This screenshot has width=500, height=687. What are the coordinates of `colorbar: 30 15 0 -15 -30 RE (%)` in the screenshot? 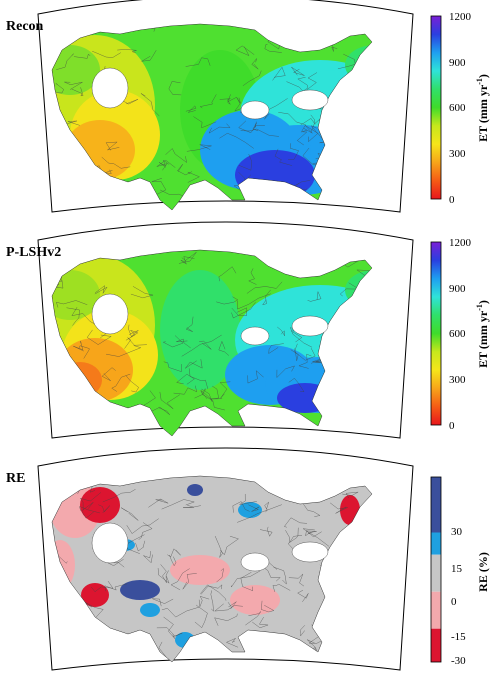 It's located at (460, 571).